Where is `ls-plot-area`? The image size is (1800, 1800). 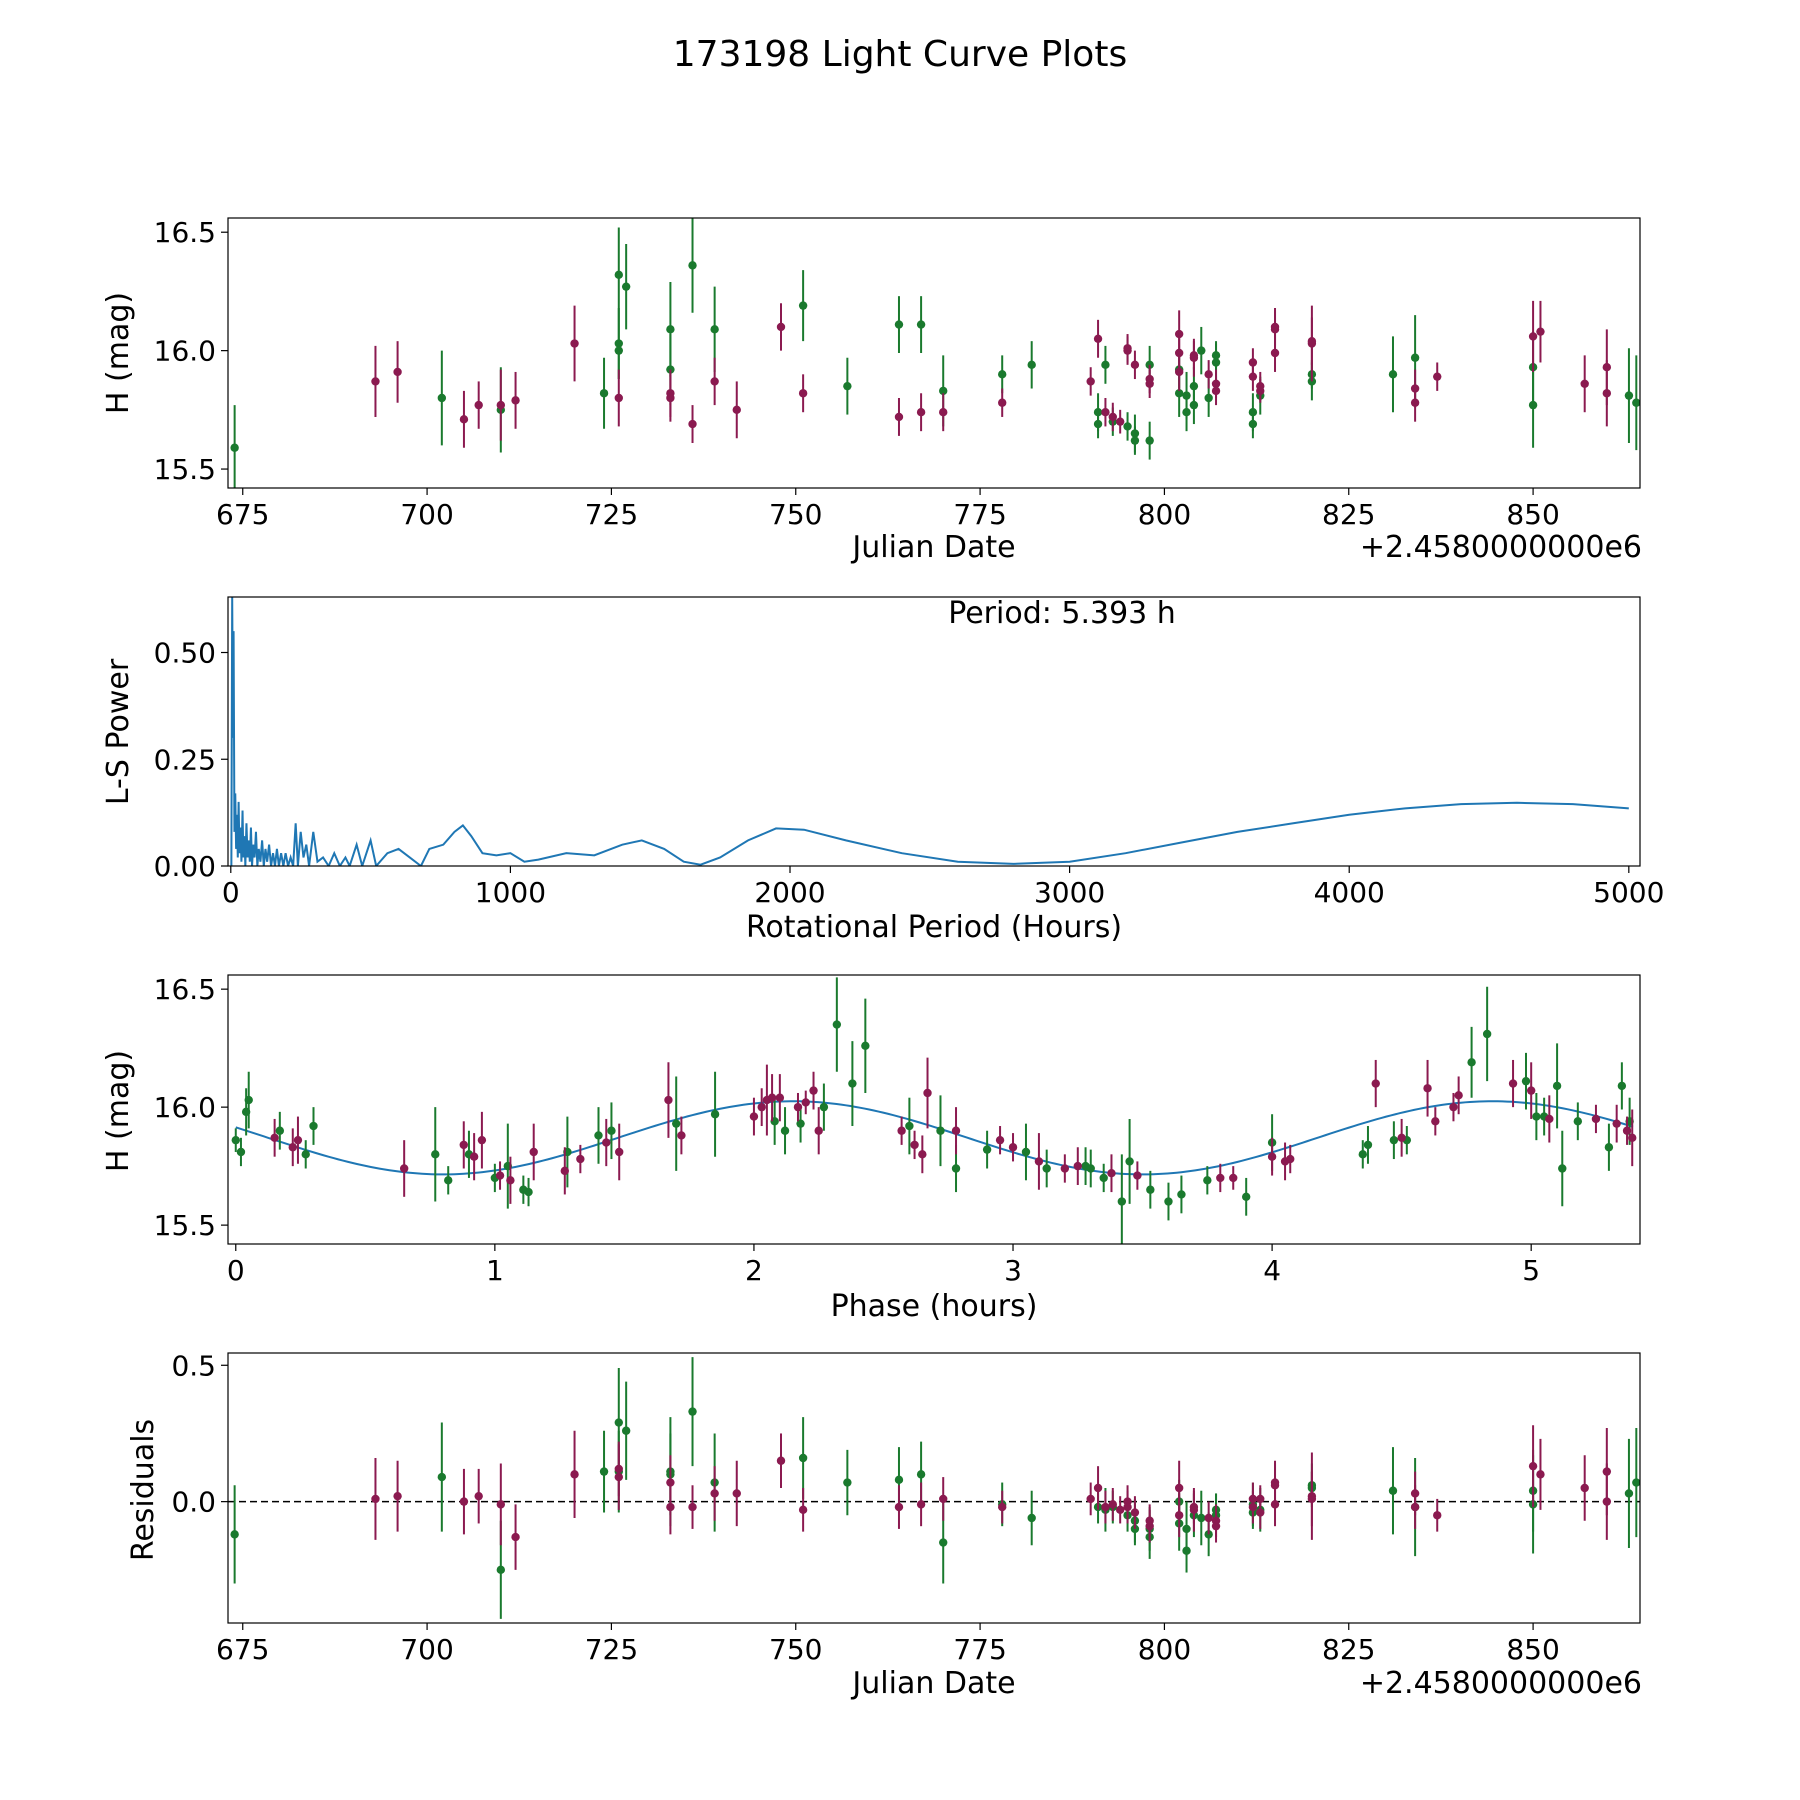 ls-plot-area is located at coordinates (929, 731).